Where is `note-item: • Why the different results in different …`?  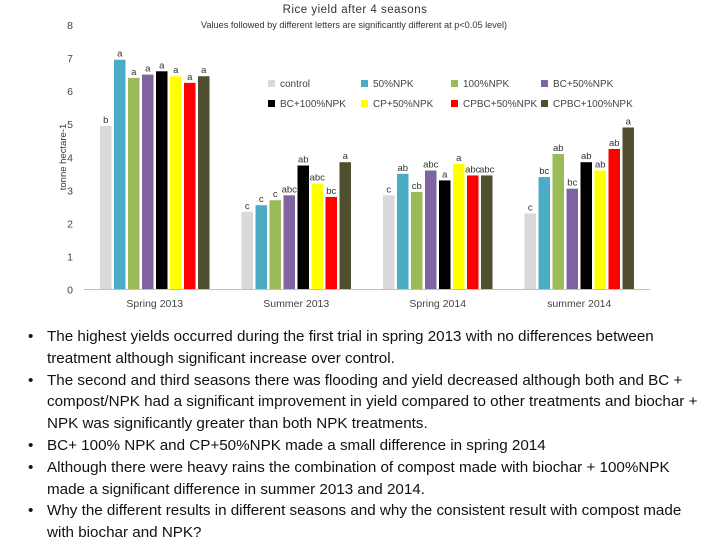
note-item: • Why the different results in different … is located at coordinates (368, 522).